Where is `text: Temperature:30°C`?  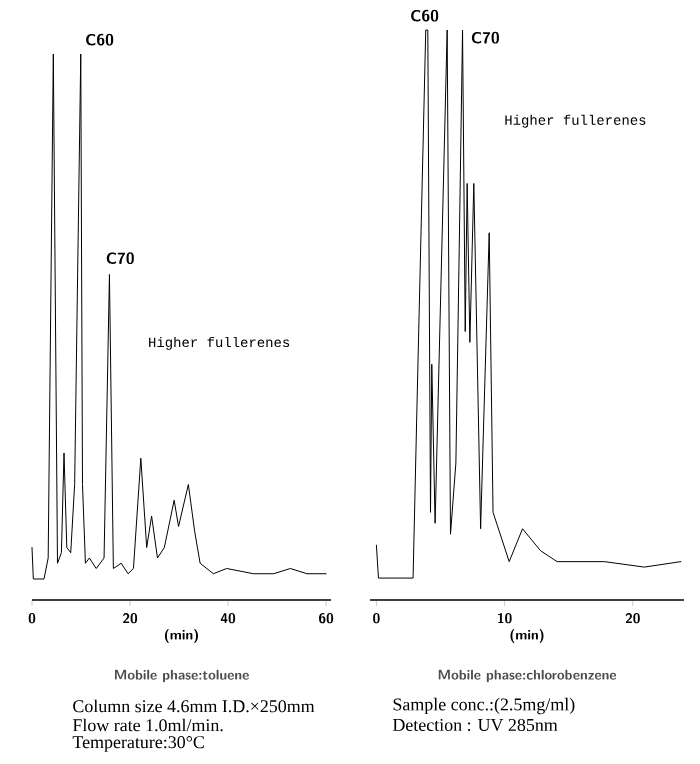
text: Temperature:30°C is located at coordinates (138, 744).